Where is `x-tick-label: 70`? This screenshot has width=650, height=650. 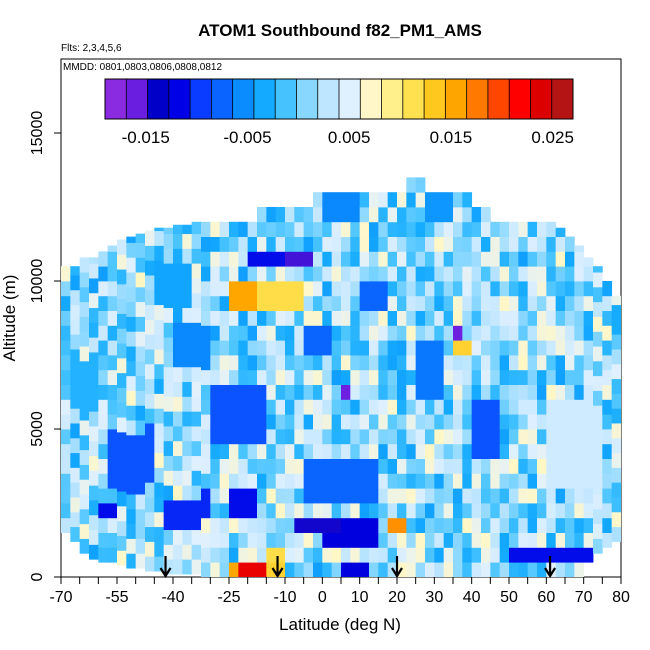
x-tick-label: 70 is located at coordinates (584, 597).